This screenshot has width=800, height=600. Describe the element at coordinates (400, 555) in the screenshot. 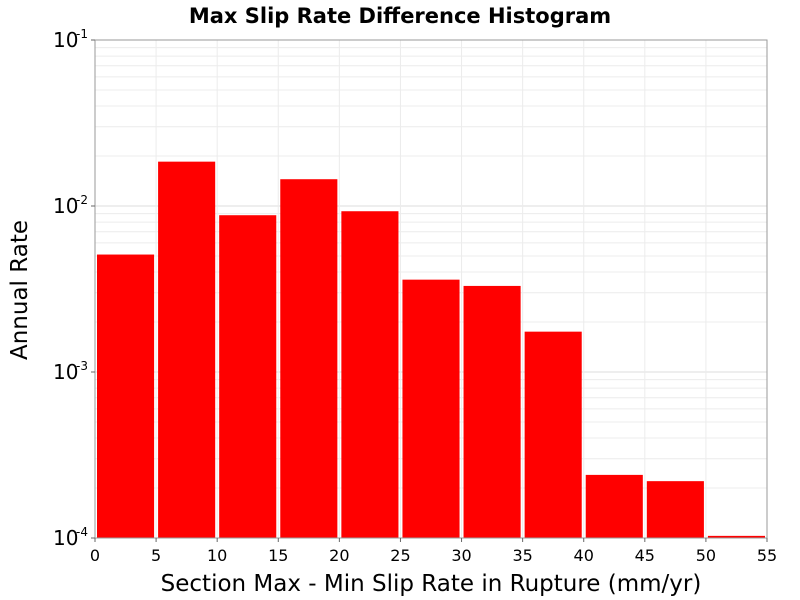

I see `x-tick-label: 25` at that location.